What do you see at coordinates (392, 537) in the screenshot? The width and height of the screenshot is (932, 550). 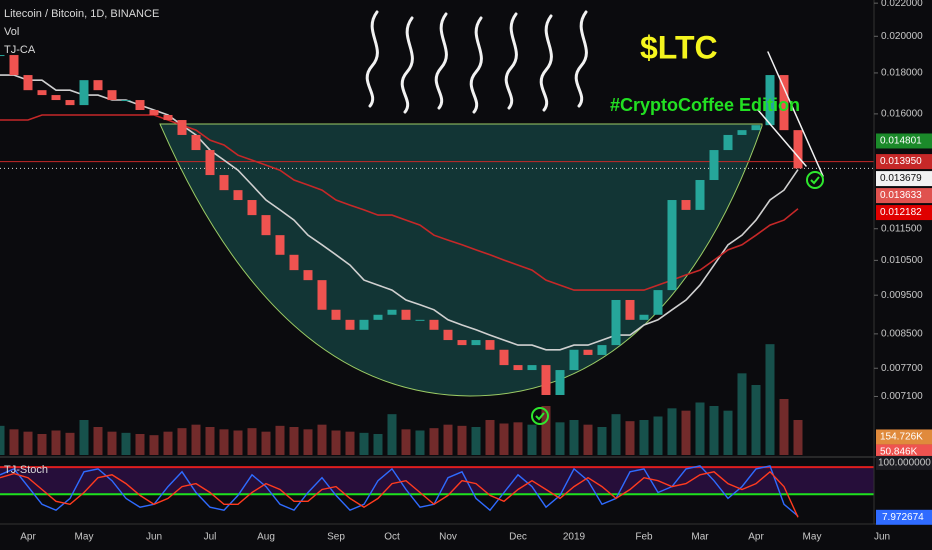 I see `x-tick-label: Oct` at bounding box center [392, 537].